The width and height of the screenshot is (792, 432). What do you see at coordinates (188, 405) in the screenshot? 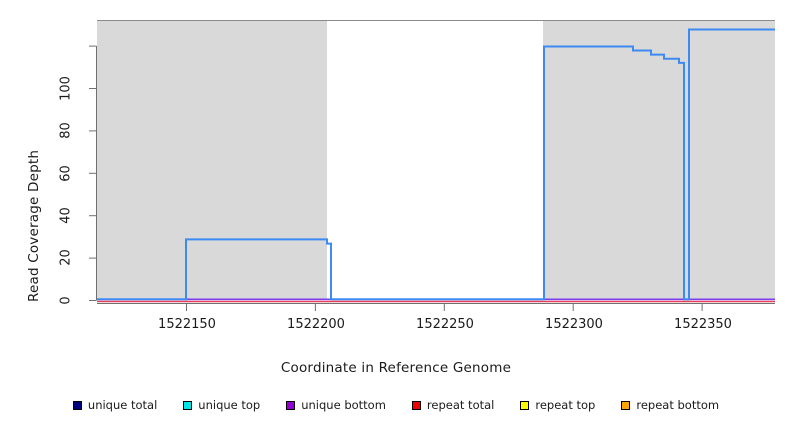
I see `legend-swatch-icon-unique-top` at bounding box center [188, 405].